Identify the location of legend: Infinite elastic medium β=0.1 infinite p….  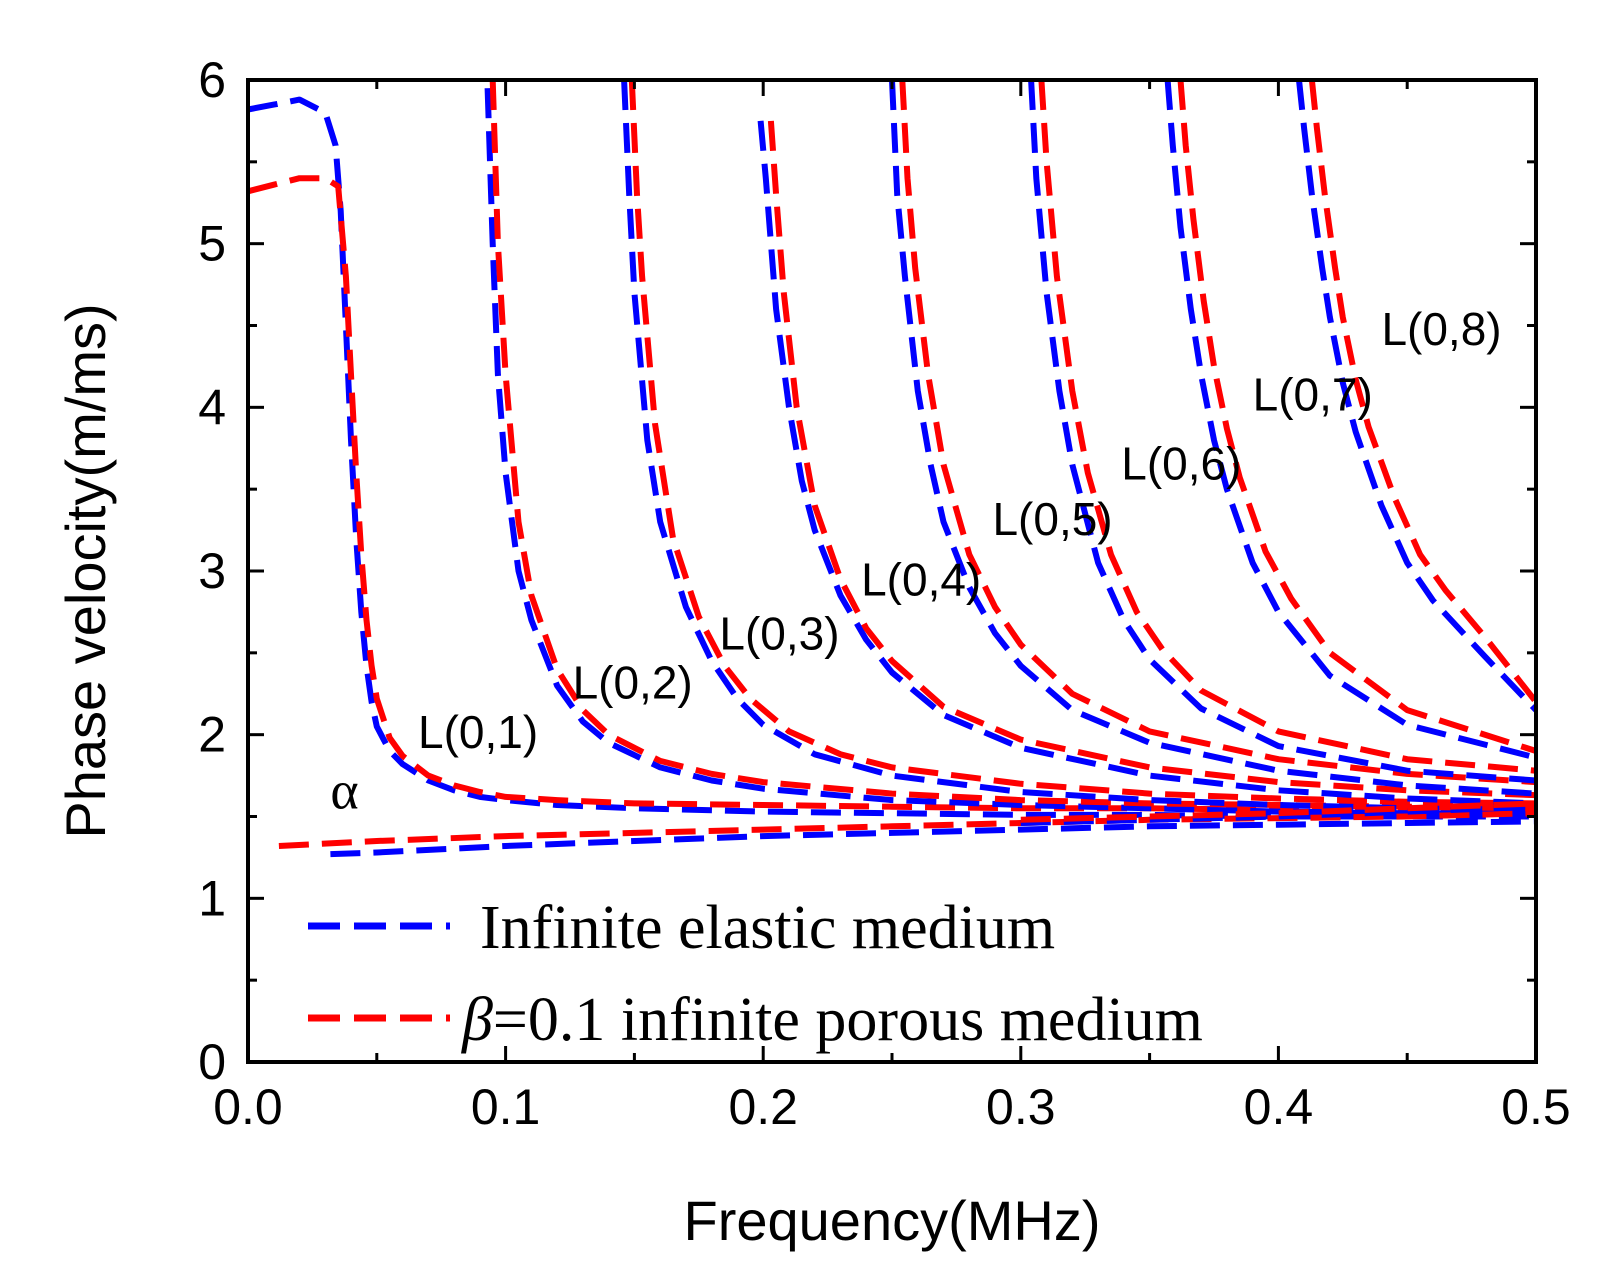
(755, 974).